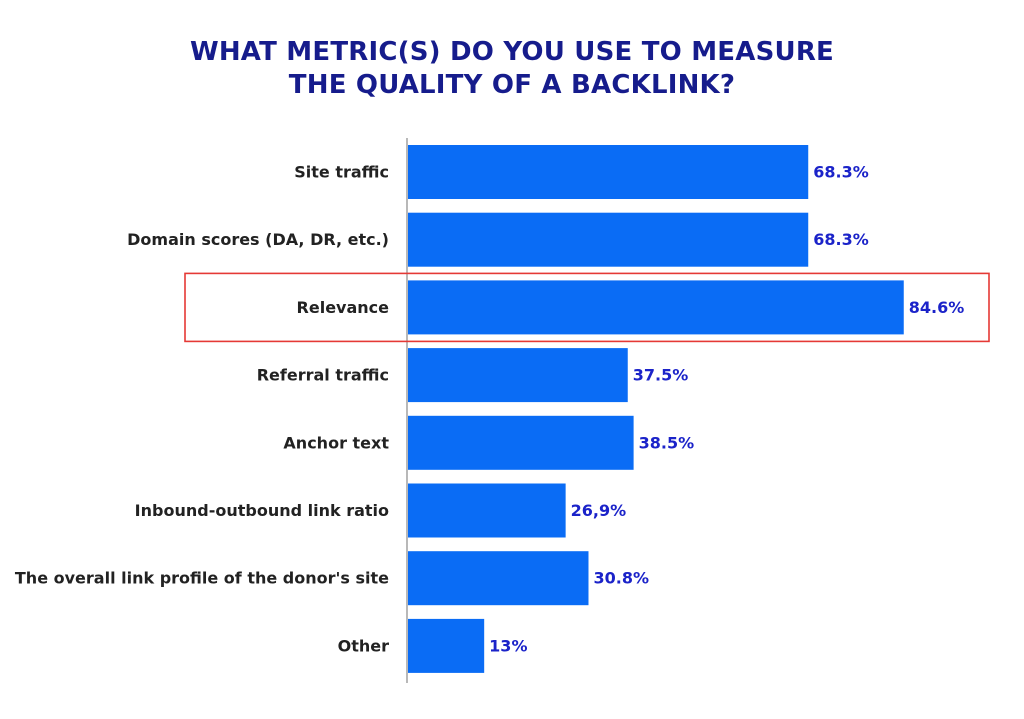 This screenshot has width=1024, height=719. I want to click on value-label-2: 84.6%, so click(937, 307).